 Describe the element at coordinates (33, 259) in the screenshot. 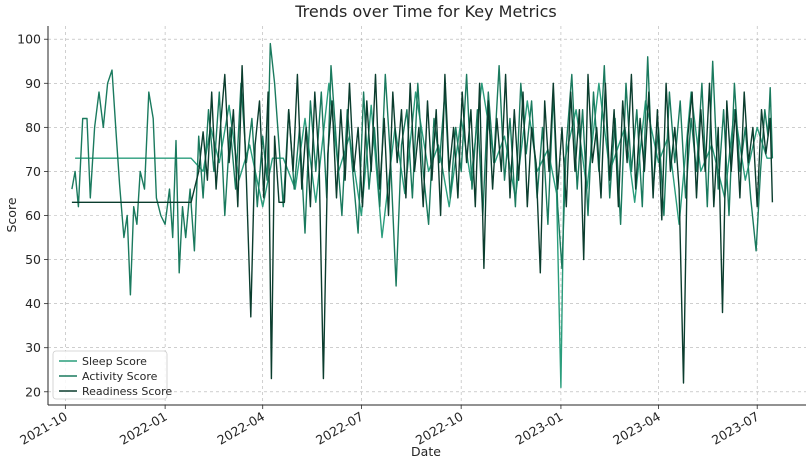

I see `y-tick-label: 50` at that location.